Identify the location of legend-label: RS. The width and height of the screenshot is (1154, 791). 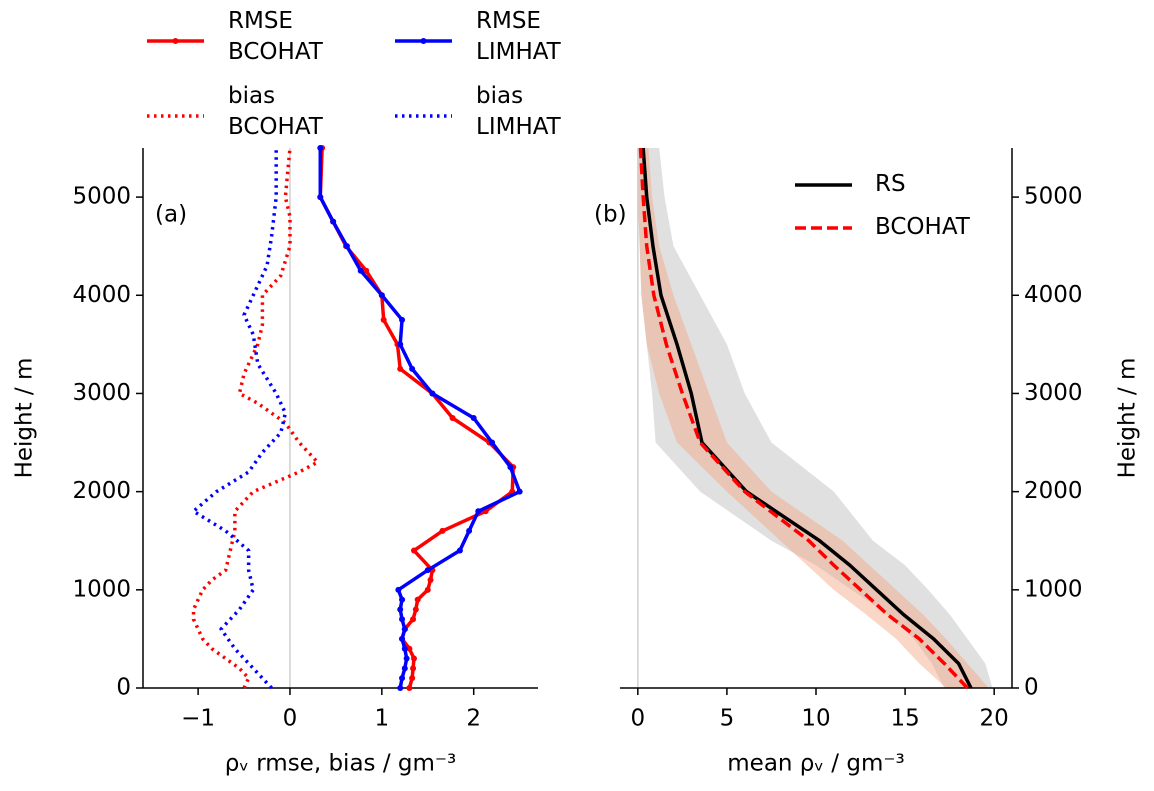
(890, 184).